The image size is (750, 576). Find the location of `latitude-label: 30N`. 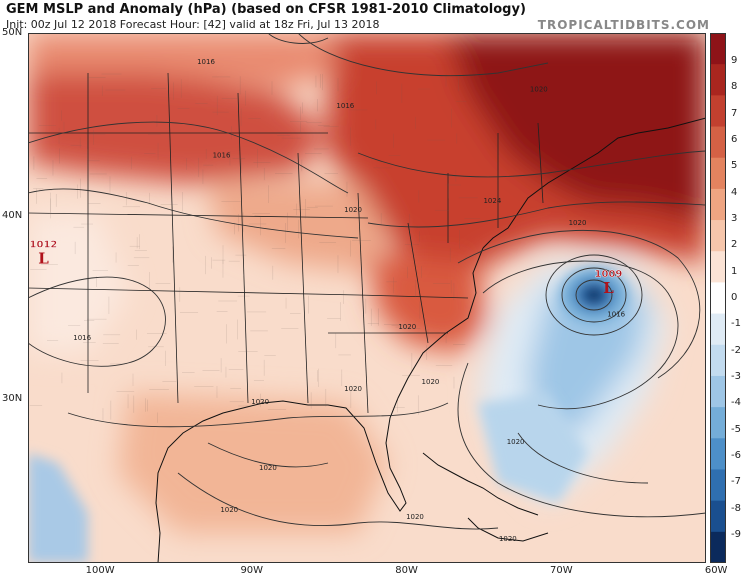

latitude-label: 30N is located at coordinates (12, 398).